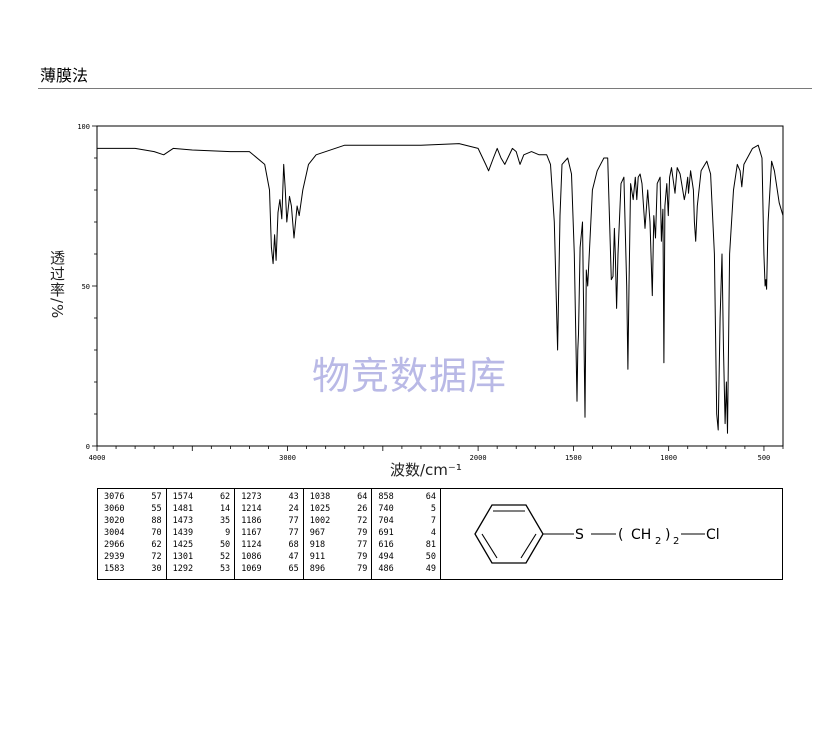  What do you see at coordinates (668, 458) in the screenshot?
I see `x-tick-label: 1000` at bounding box center [668, 458].